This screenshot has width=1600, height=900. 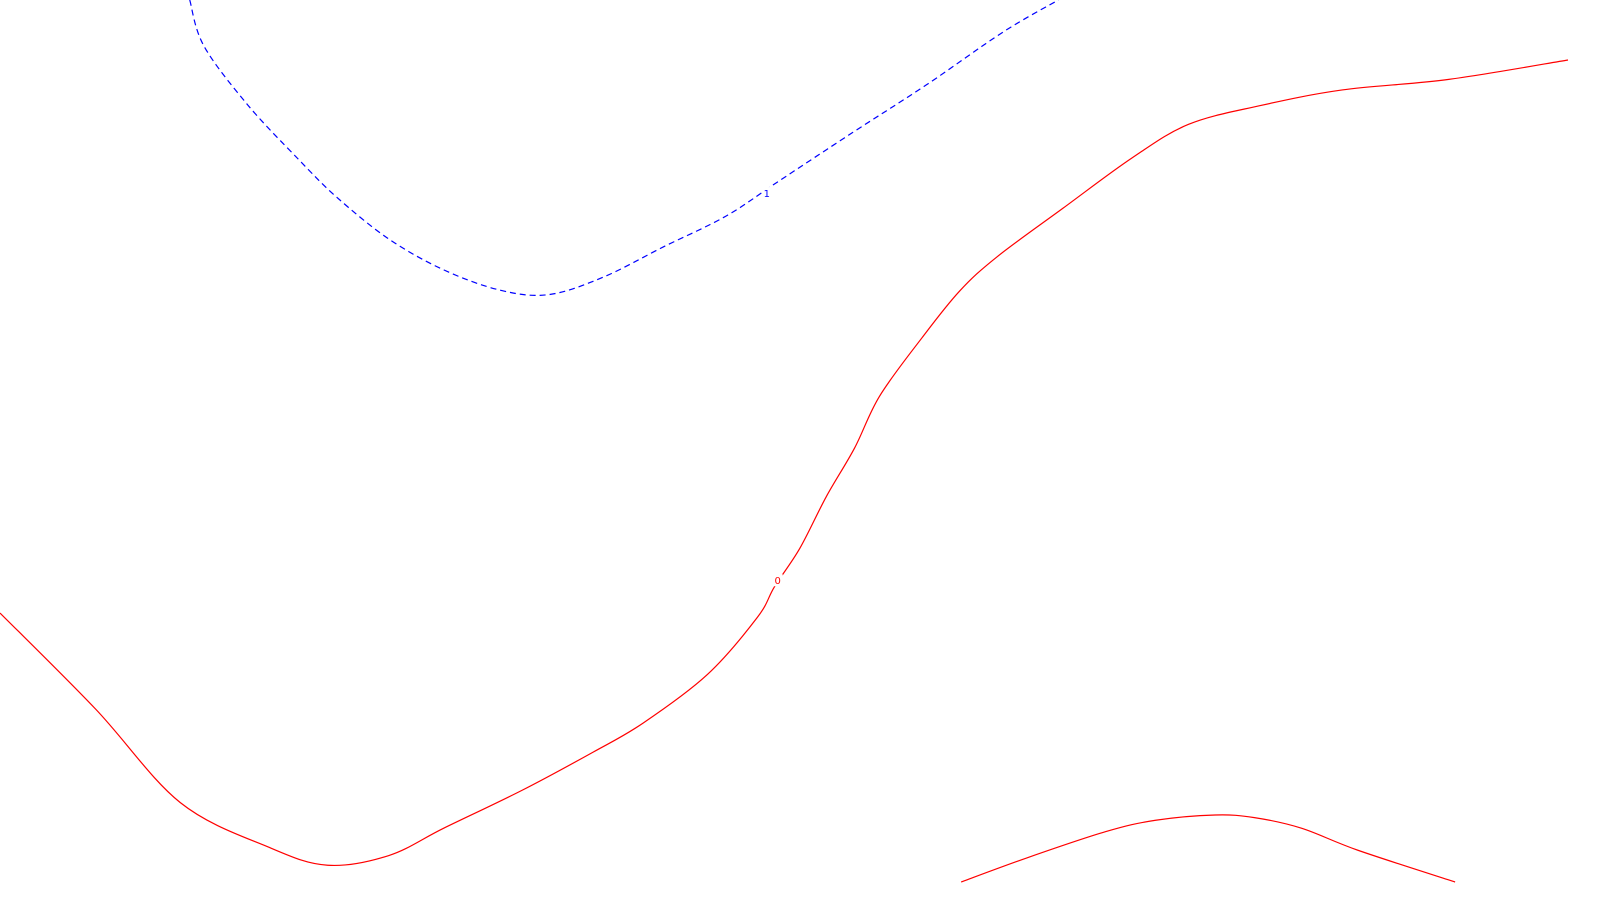 I want to click on contour-label-0: 0, so click(x=778, y=581).